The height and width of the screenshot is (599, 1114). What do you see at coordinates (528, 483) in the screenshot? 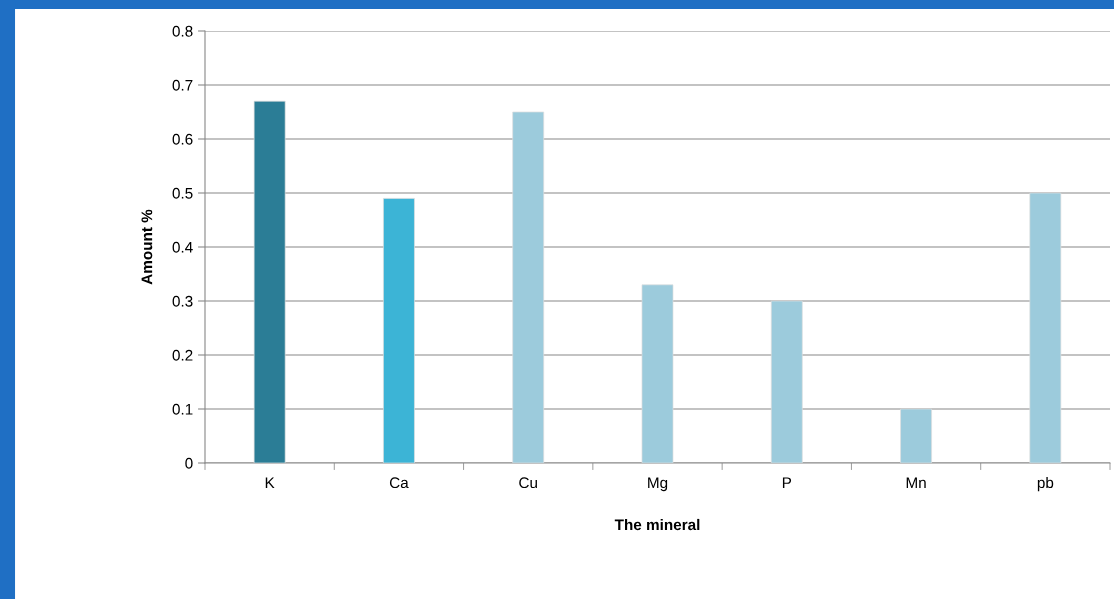
I see `x-tick-label: Cu` at bounding box center [528, 483].